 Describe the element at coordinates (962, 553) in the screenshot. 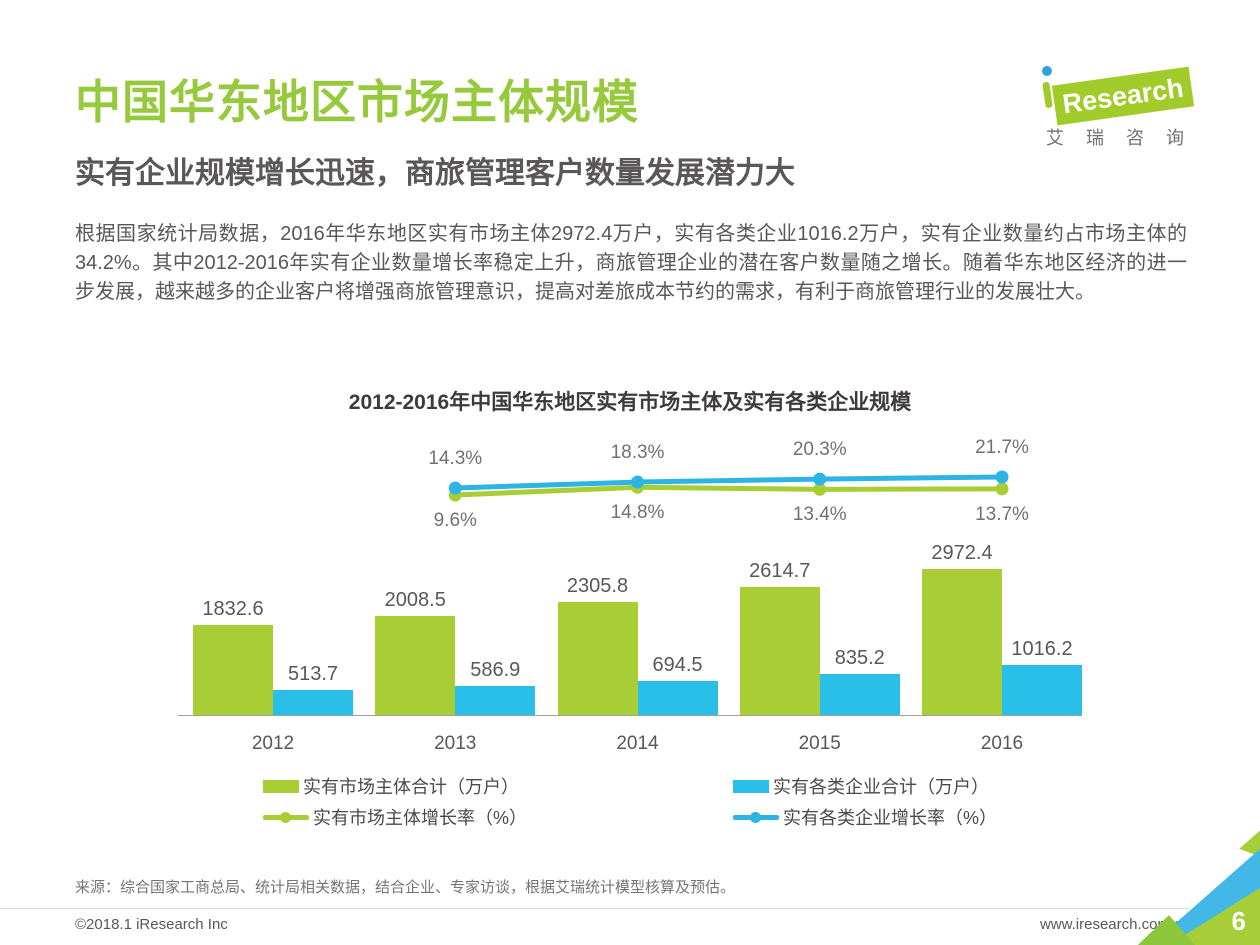

I see `bar-value-label: 2972.4` at that location.